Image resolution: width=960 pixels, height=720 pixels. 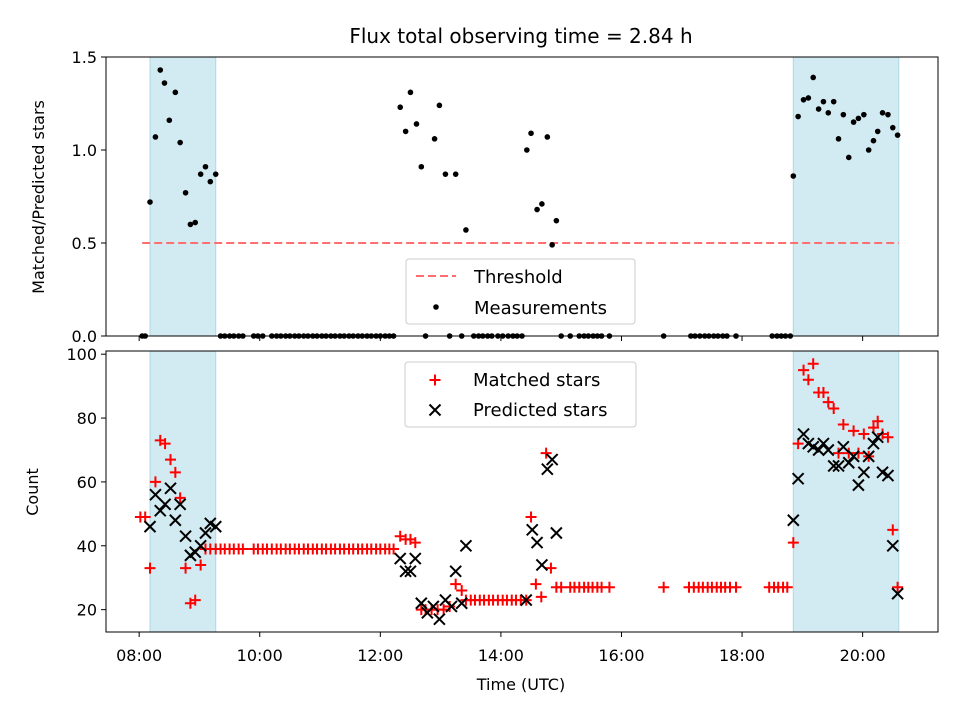 What do you see at coordinates (84, 243) in the screenshot?
I see `top-ytick-label: 0.5` at bounding box center [84, 243].